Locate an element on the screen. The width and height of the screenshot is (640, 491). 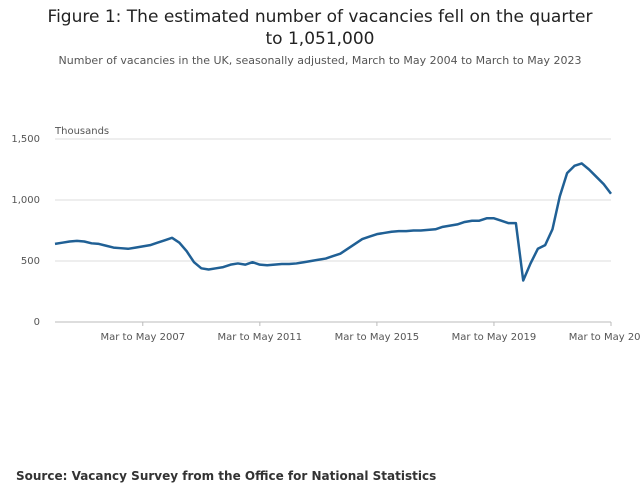
x-tick-label: Mar to May 2011 is located at coordinates (260, 337).